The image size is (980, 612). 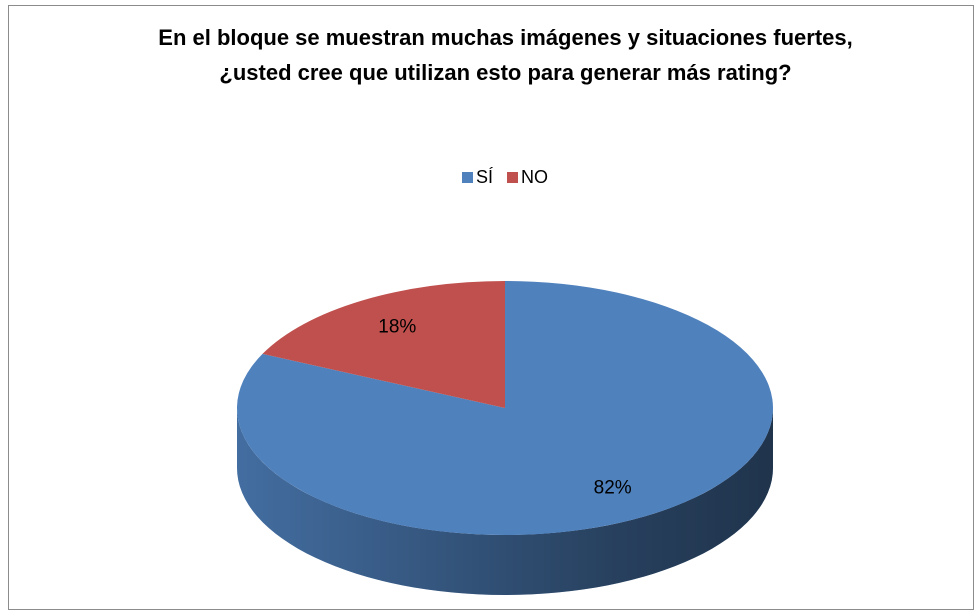 What do you see at coordinates (397, 327) in the screenshot?
I see `data-label: 18%` at bounding box center [397, 327].